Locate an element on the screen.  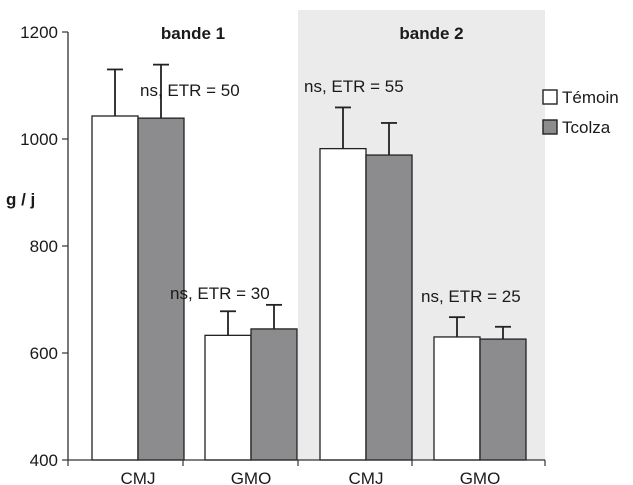
legend-label-temoin: Témoin is located at coordinates (590, 97).